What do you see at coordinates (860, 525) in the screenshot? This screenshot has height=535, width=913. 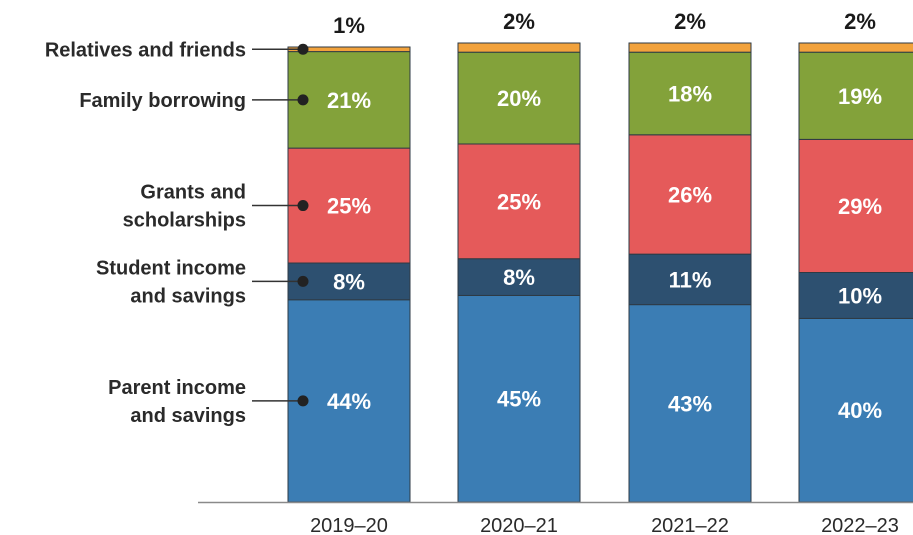 I see `x-tick-label: 2022–23` at bounding box center [860, 525].